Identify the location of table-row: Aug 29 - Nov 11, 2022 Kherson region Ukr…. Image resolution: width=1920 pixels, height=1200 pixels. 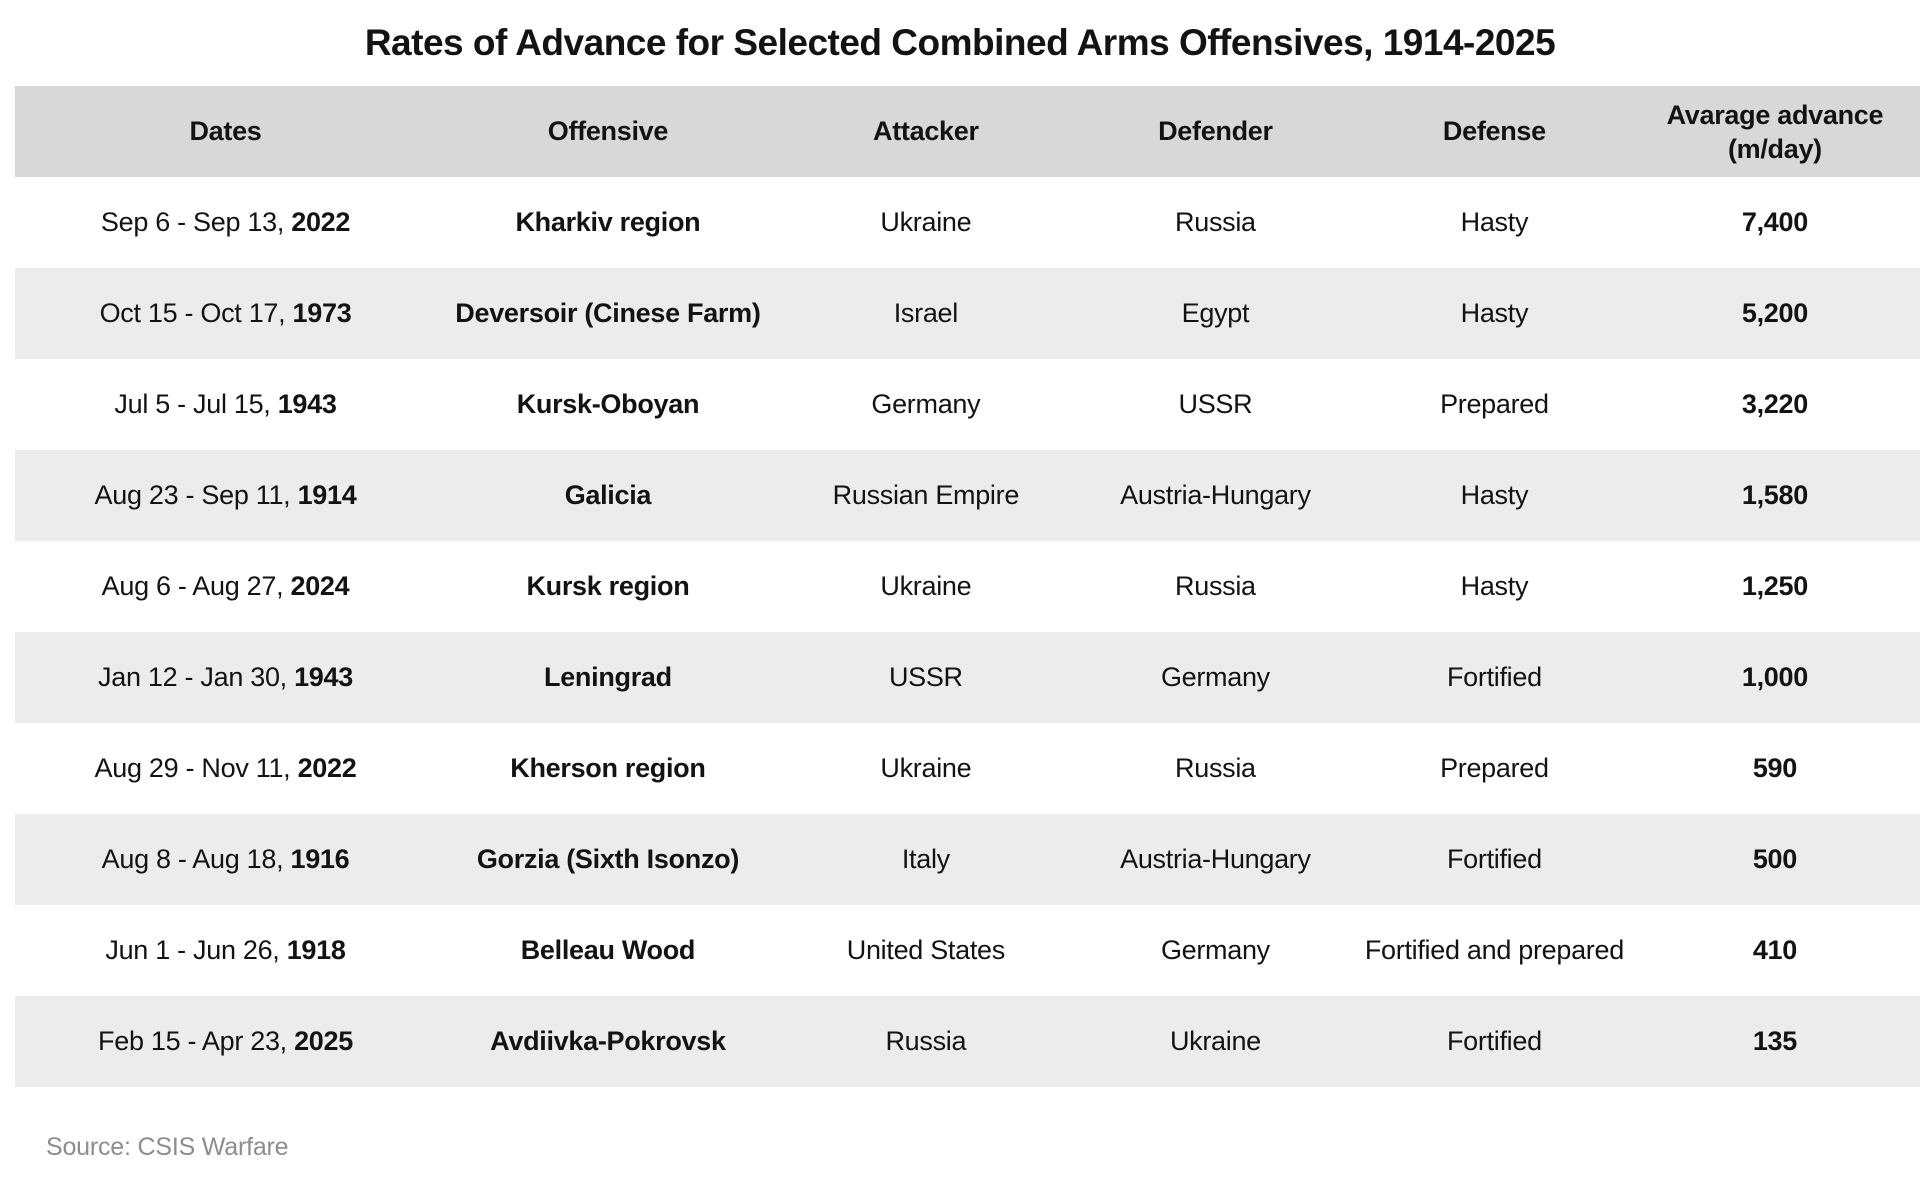
(967, 768).